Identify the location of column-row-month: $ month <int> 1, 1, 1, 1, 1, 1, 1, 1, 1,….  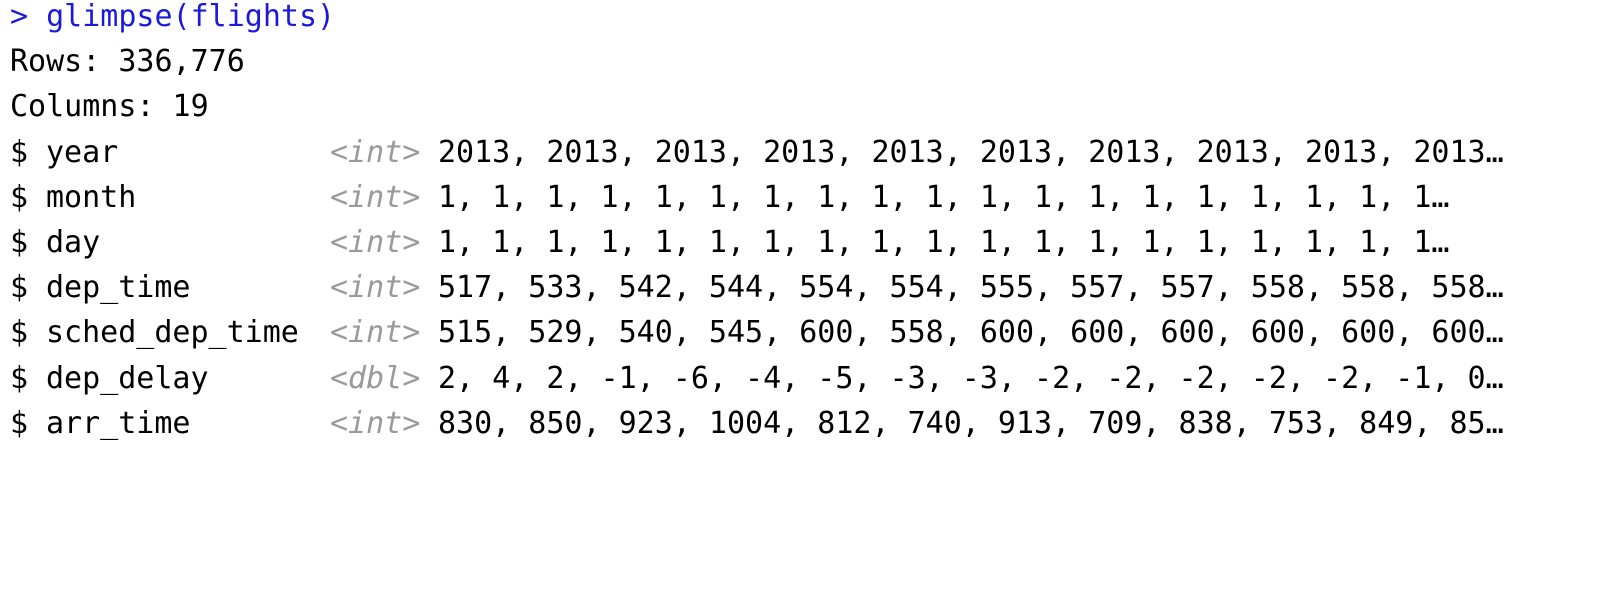
(810, 202).